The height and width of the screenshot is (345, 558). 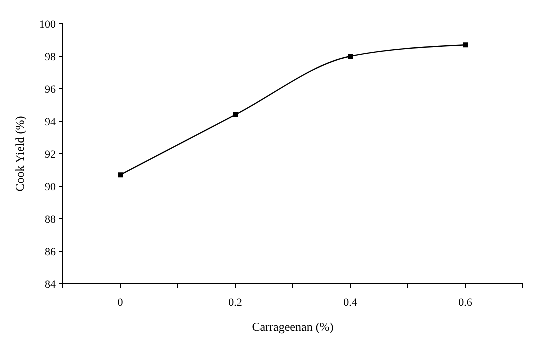 I want to click on x-tick-label: 0.2, so click(x=235, y=303).